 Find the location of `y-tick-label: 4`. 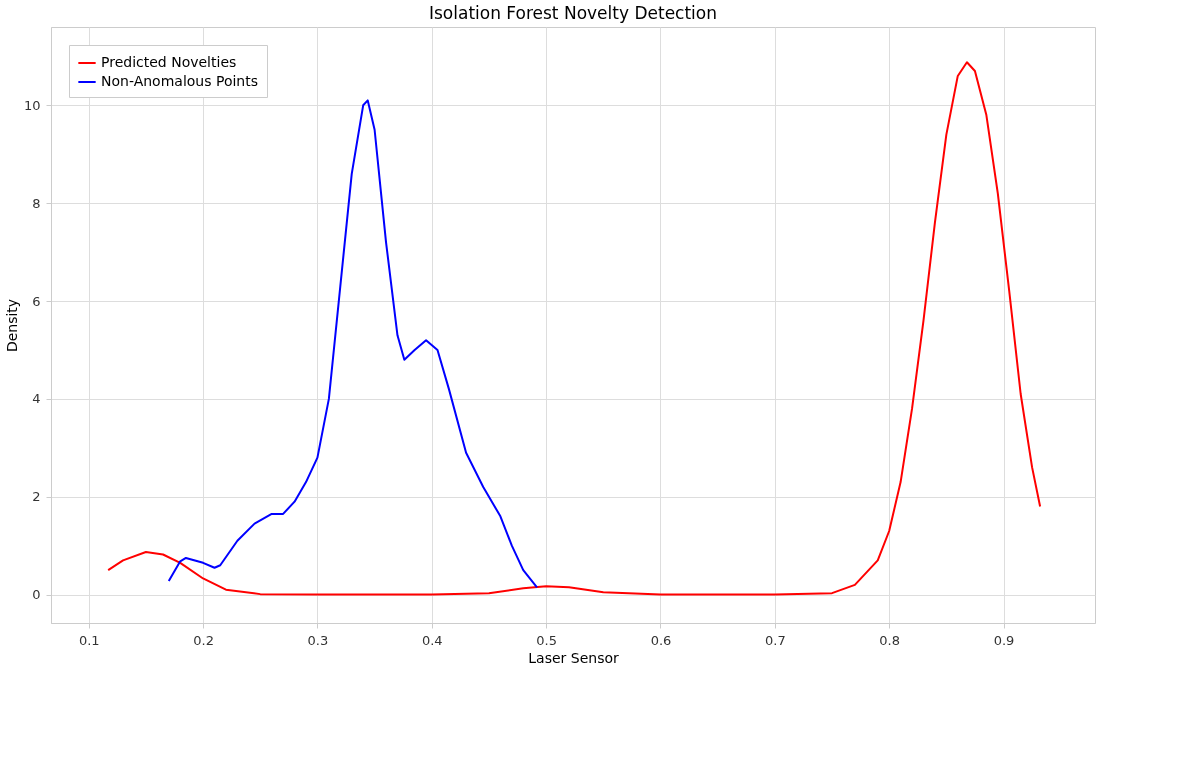

y-tick-label: 4 is located at coordinates (36, 399).